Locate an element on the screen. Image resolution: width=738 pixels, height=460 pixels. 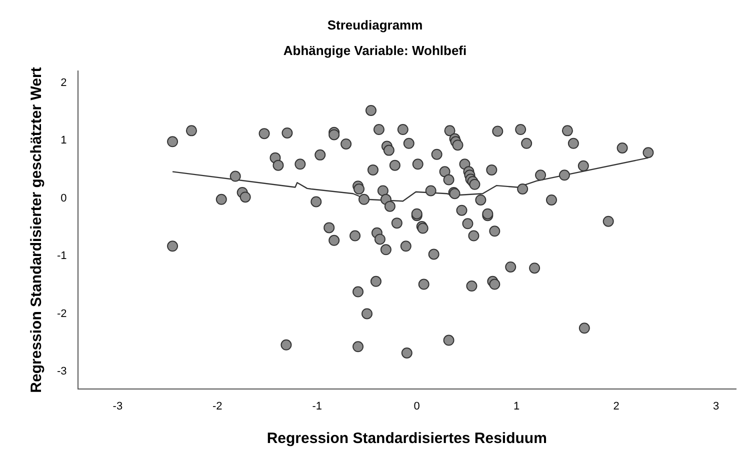
chart-title: Streudiagramm is located at coordinates (375, 24).